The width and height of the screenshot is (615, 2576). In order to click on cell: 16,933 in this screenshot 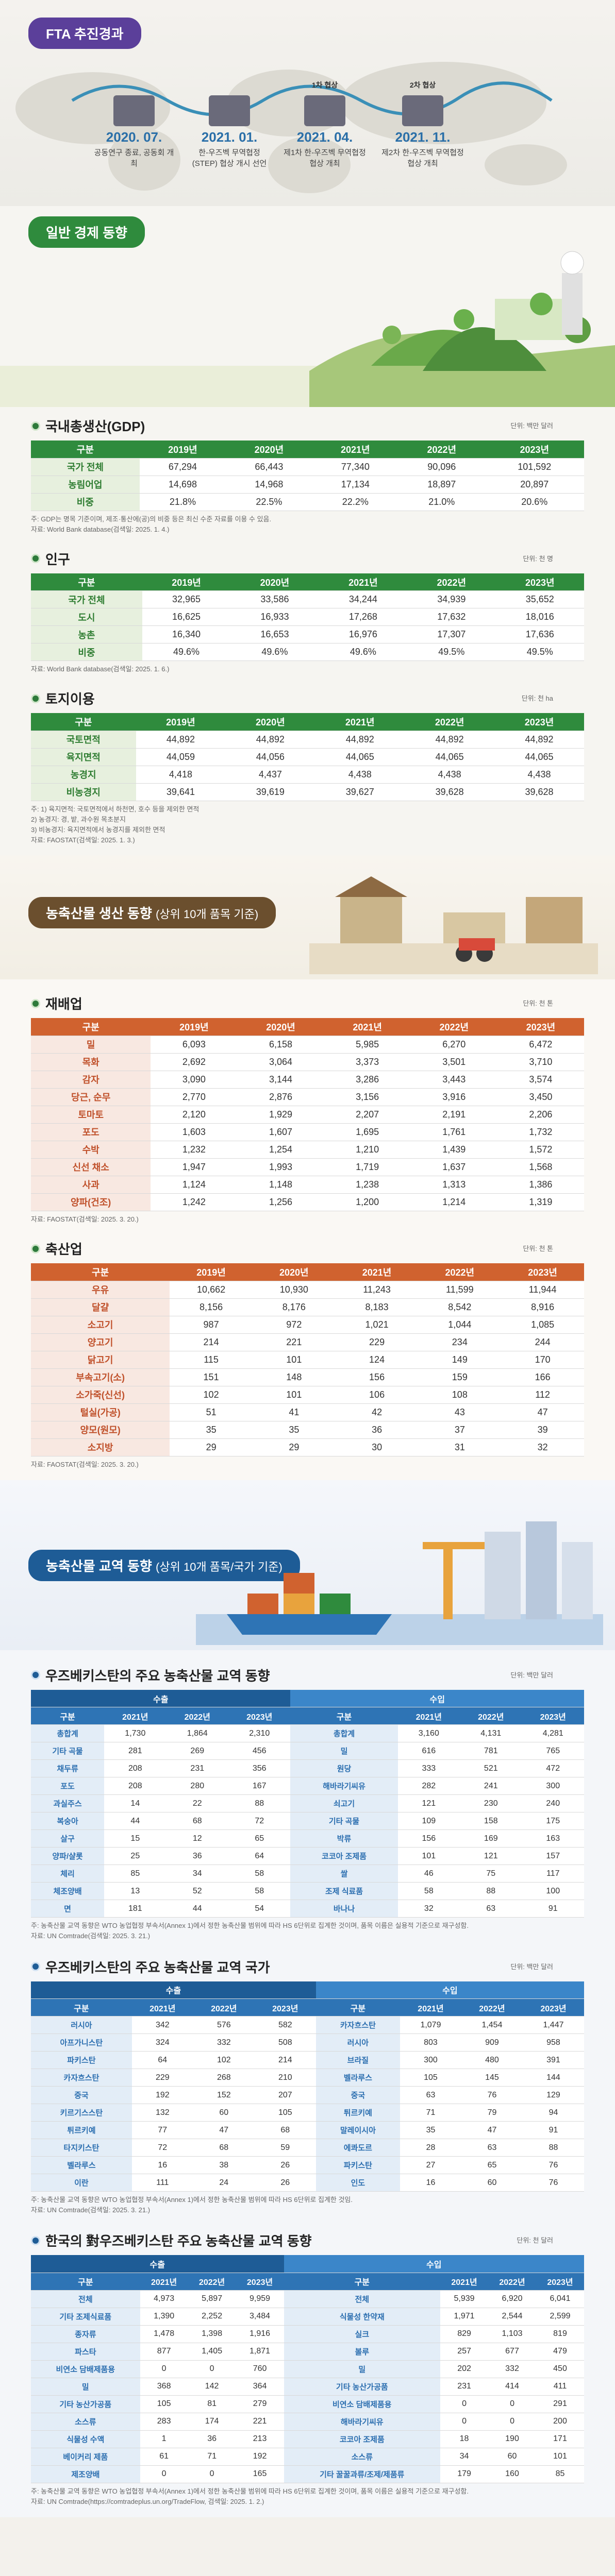, I will do `click(274, 617)`.